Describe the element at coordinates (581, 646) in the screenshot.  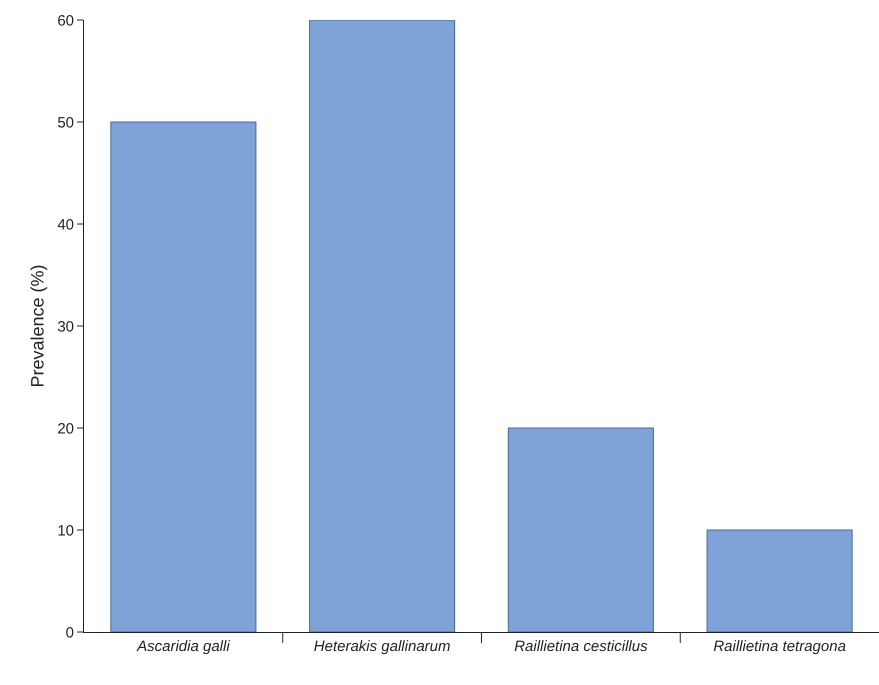
I see `x-tick-label: Raillietina cesticillus` at that location.